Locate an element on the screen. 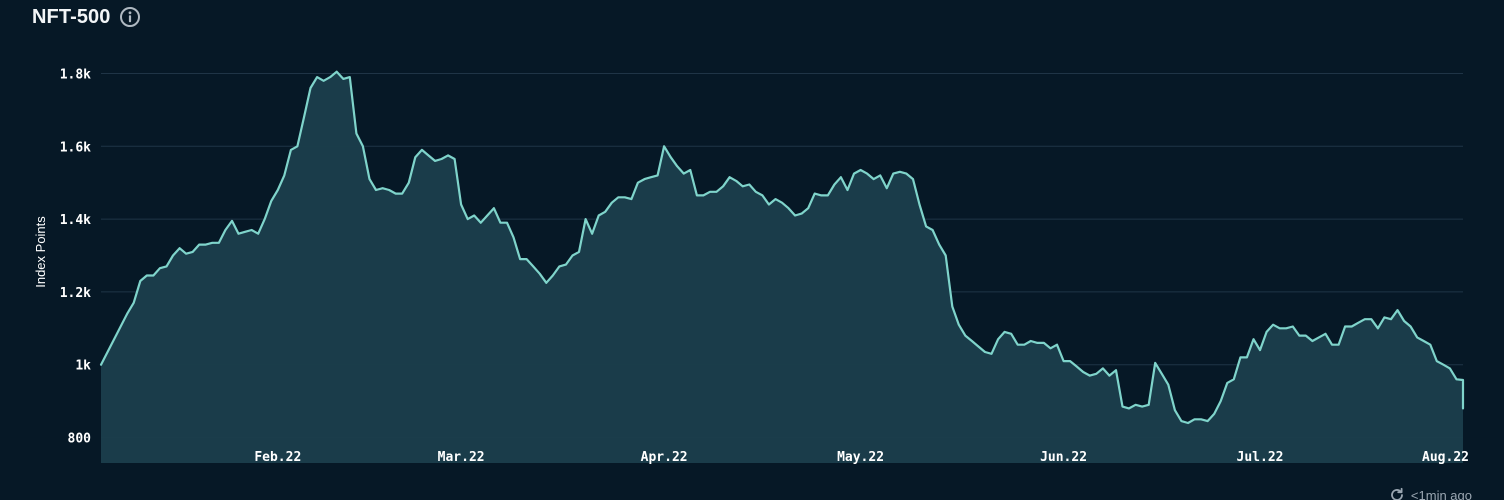  x-tick-label: Aug.22 is located at coordinates (1445, 457).